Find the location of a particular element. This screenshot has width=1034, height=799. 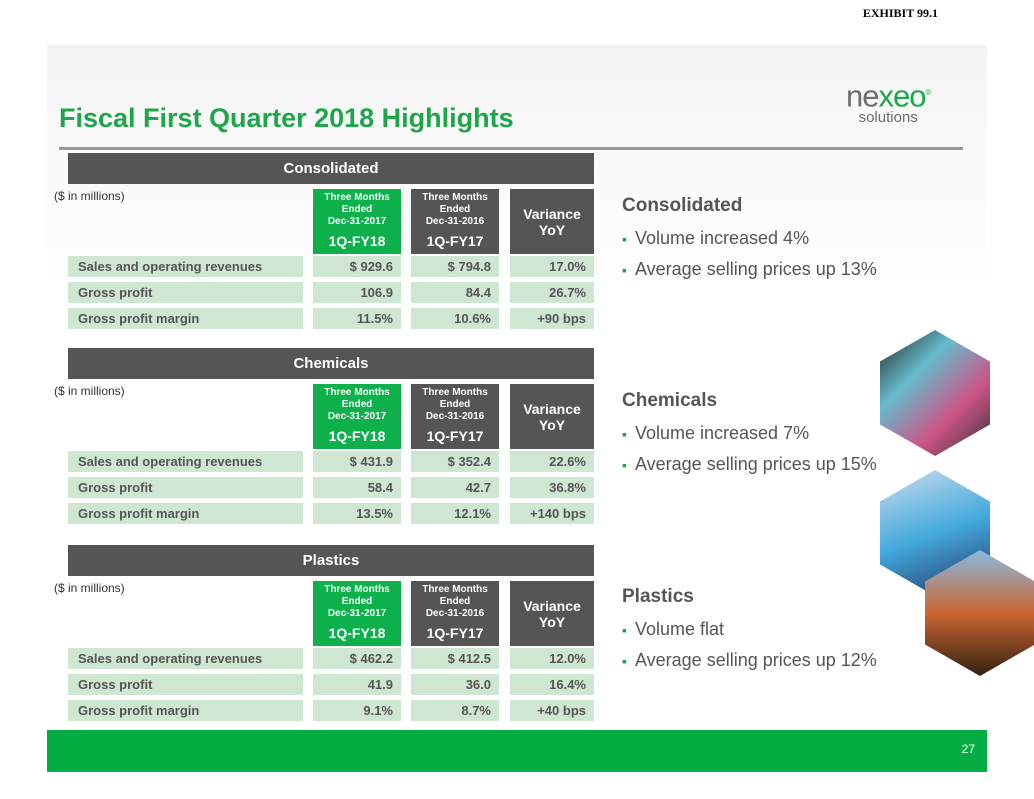

table-title: Consolidated is located at coordinates (331, 168).